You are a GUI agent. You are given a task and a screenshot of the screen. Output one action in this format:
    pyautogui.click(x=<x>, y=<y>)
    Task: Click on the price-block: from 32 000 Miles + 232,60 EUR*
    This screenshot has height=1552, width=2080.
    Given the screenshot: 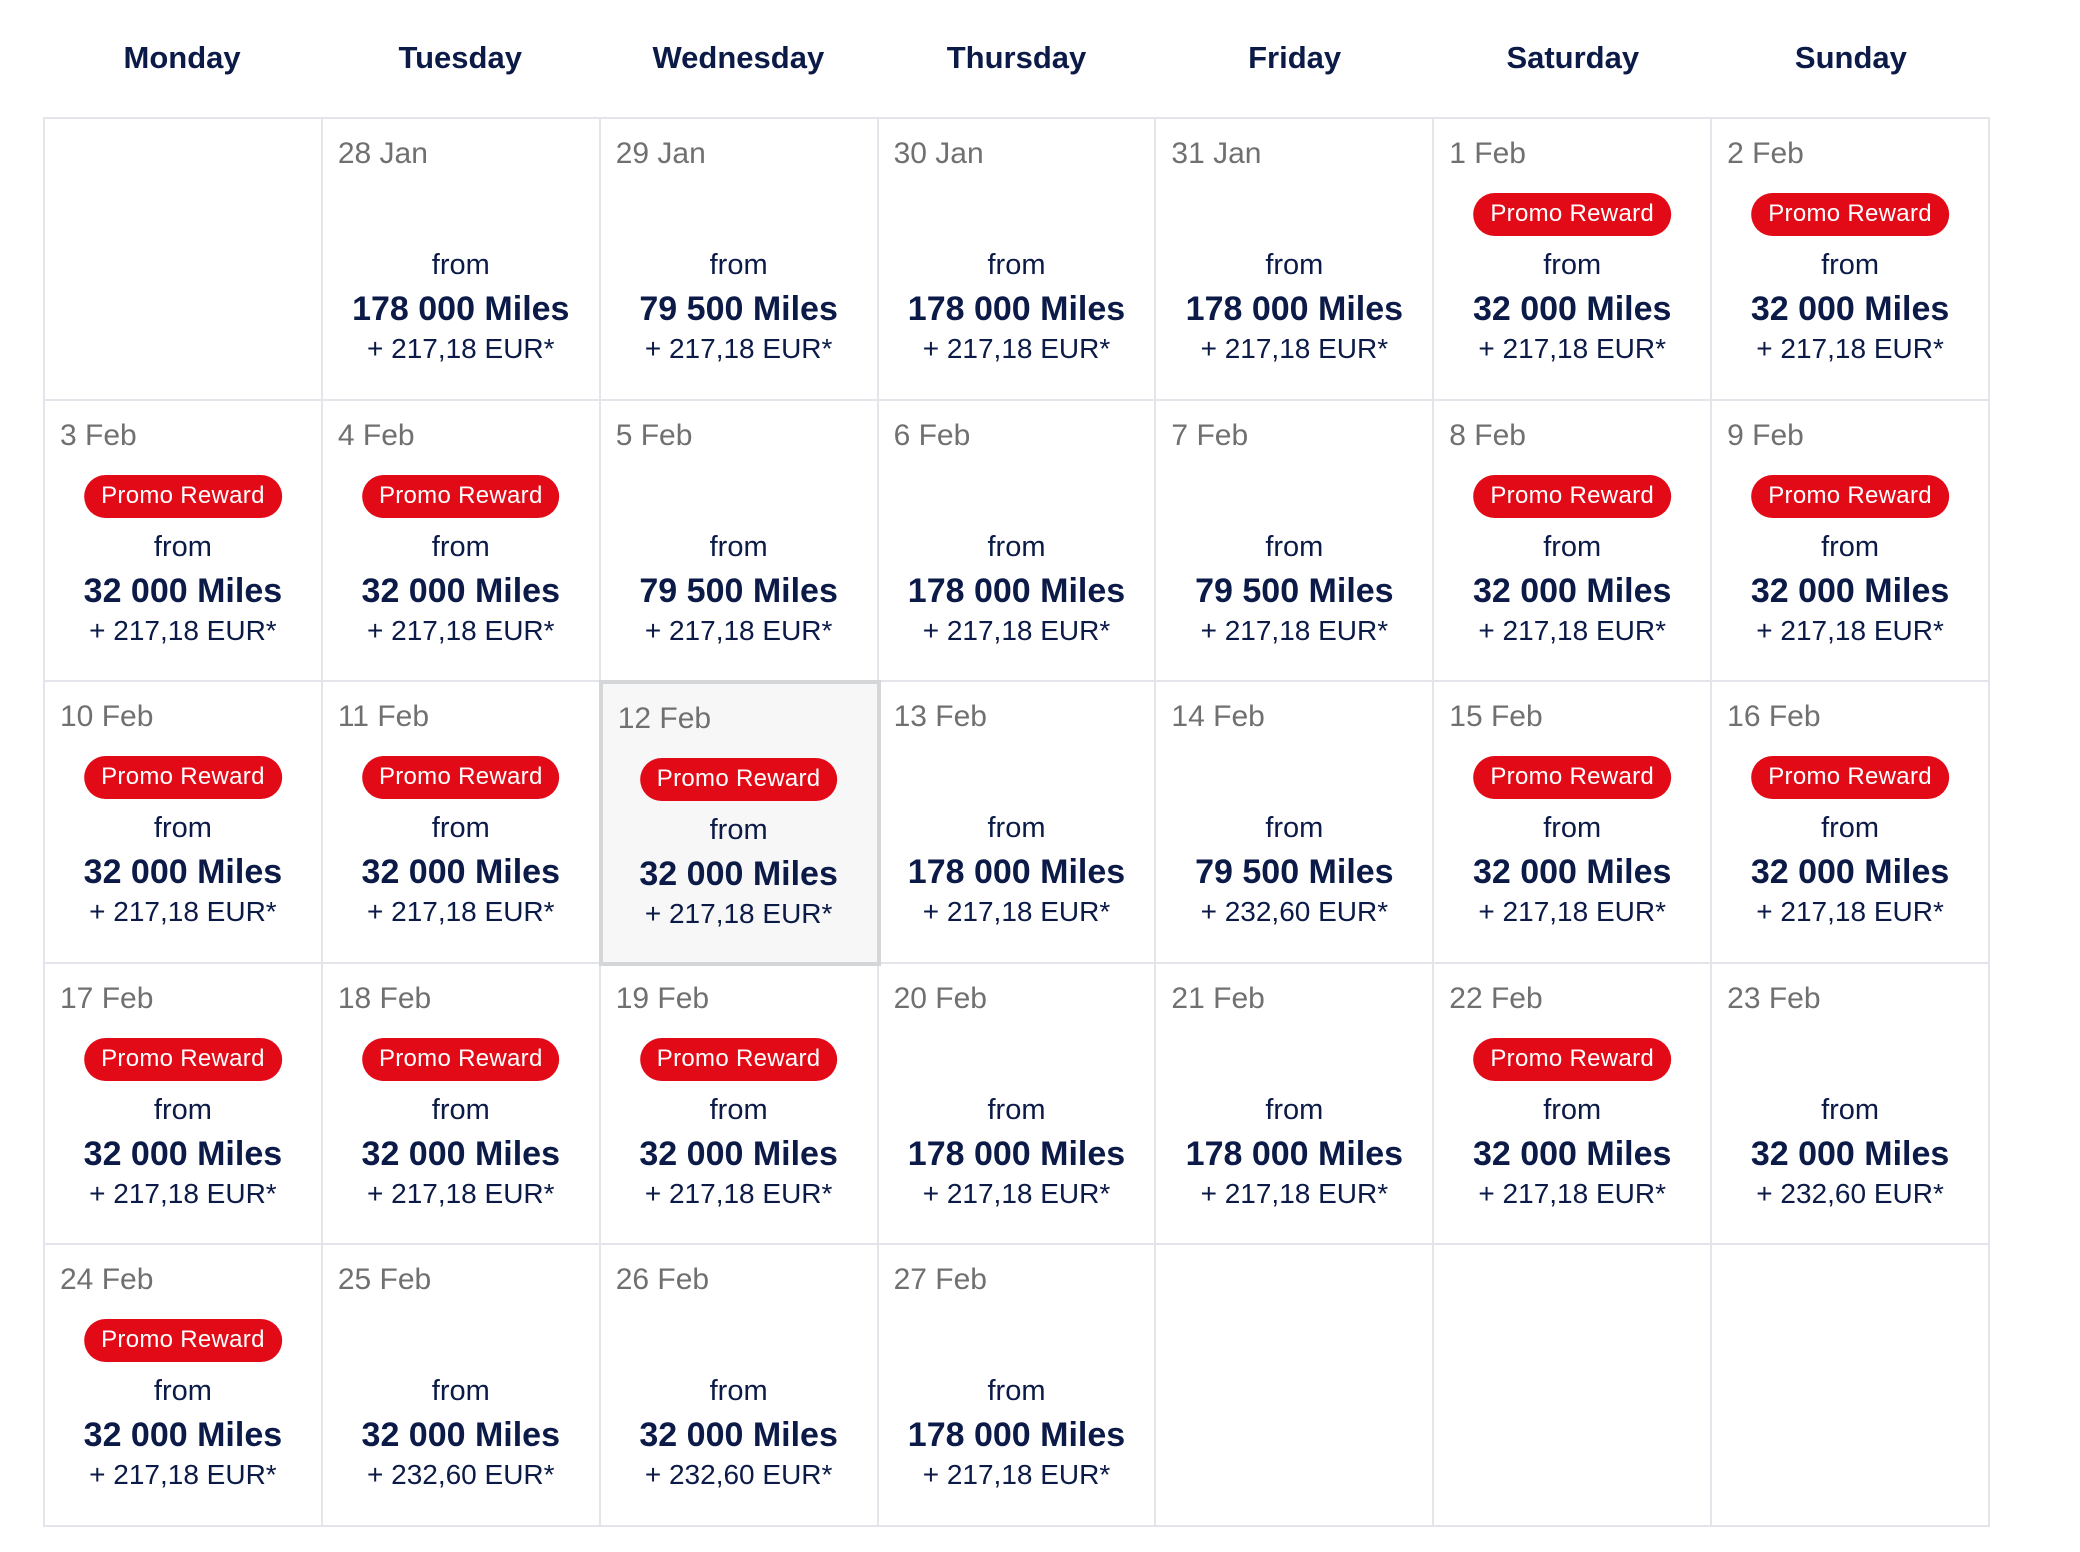 What is the action you would take?
    pyautogui.click(x=461, y=1433)
    